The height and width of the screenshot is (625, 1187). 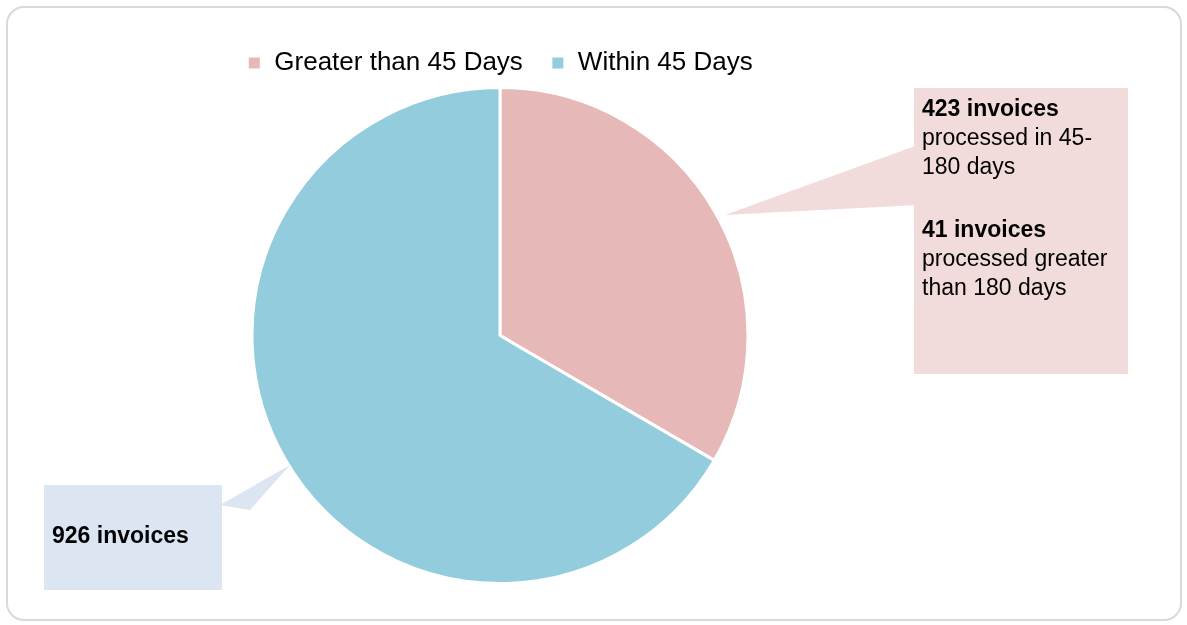 I want to click on legend-label: Greater than 45 Days, so click(x=398, y=61).